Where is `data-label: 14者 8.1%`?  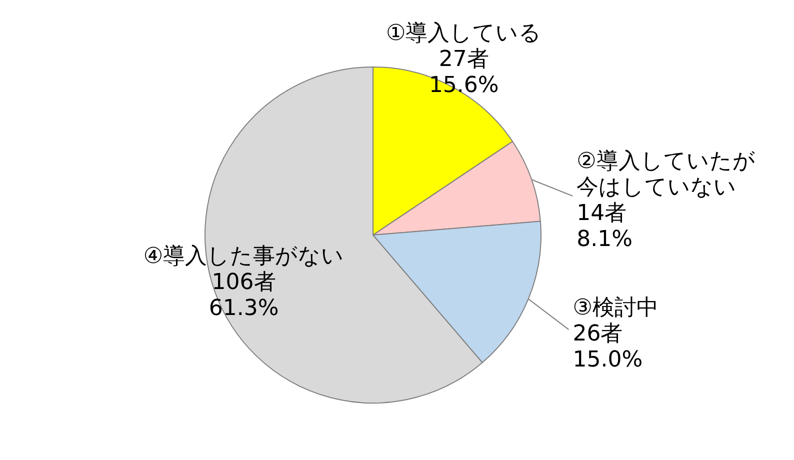 data-label: 14者 8.1% is located at coordinates (604, 226).